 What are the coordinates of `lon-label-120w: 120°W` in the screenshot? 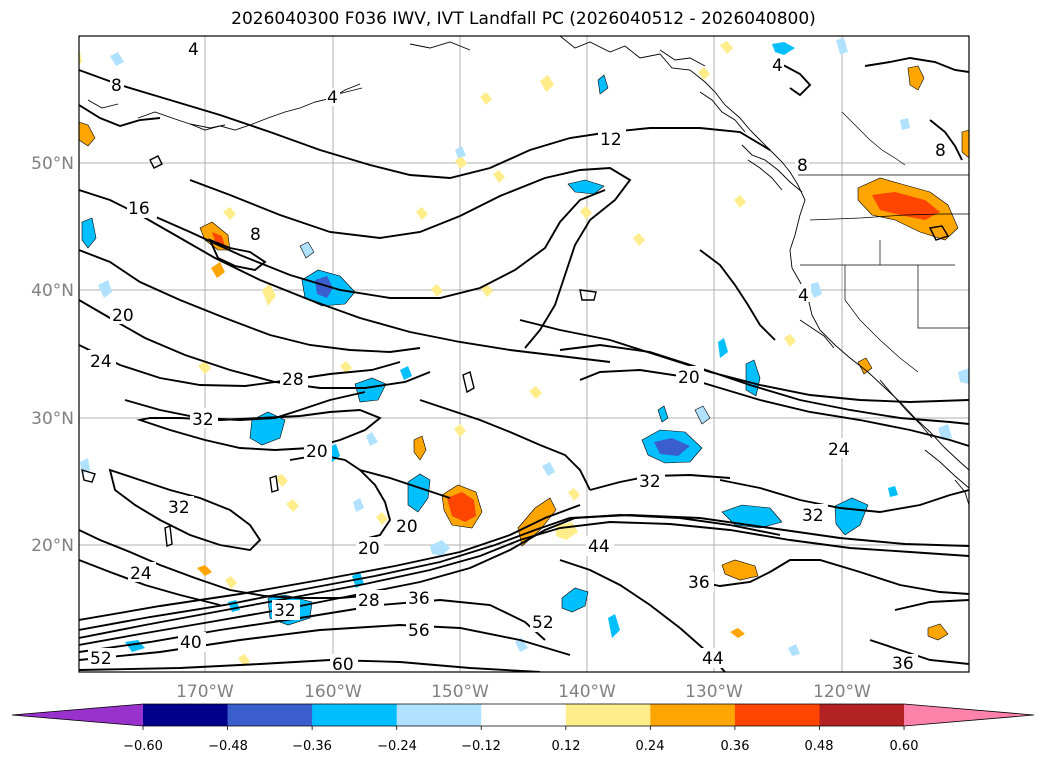 It's located at (842, 692).